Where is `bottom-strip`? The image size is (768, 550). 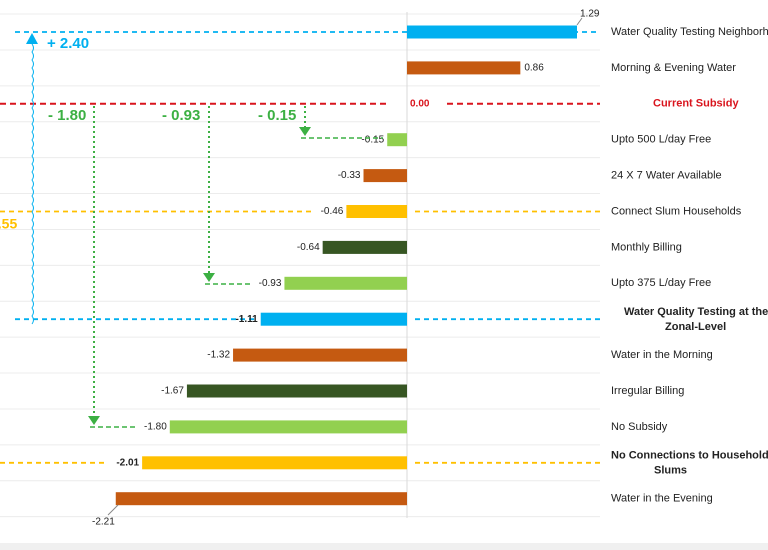
bottom-strip is located at coordinates (384, 546).